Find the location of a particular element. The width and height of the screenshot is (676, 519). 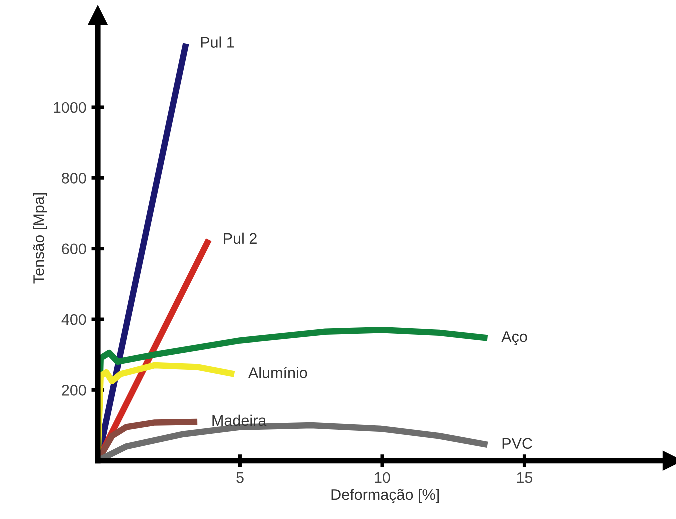

y-tick-label: 400 is located at coordinates (74, 320).